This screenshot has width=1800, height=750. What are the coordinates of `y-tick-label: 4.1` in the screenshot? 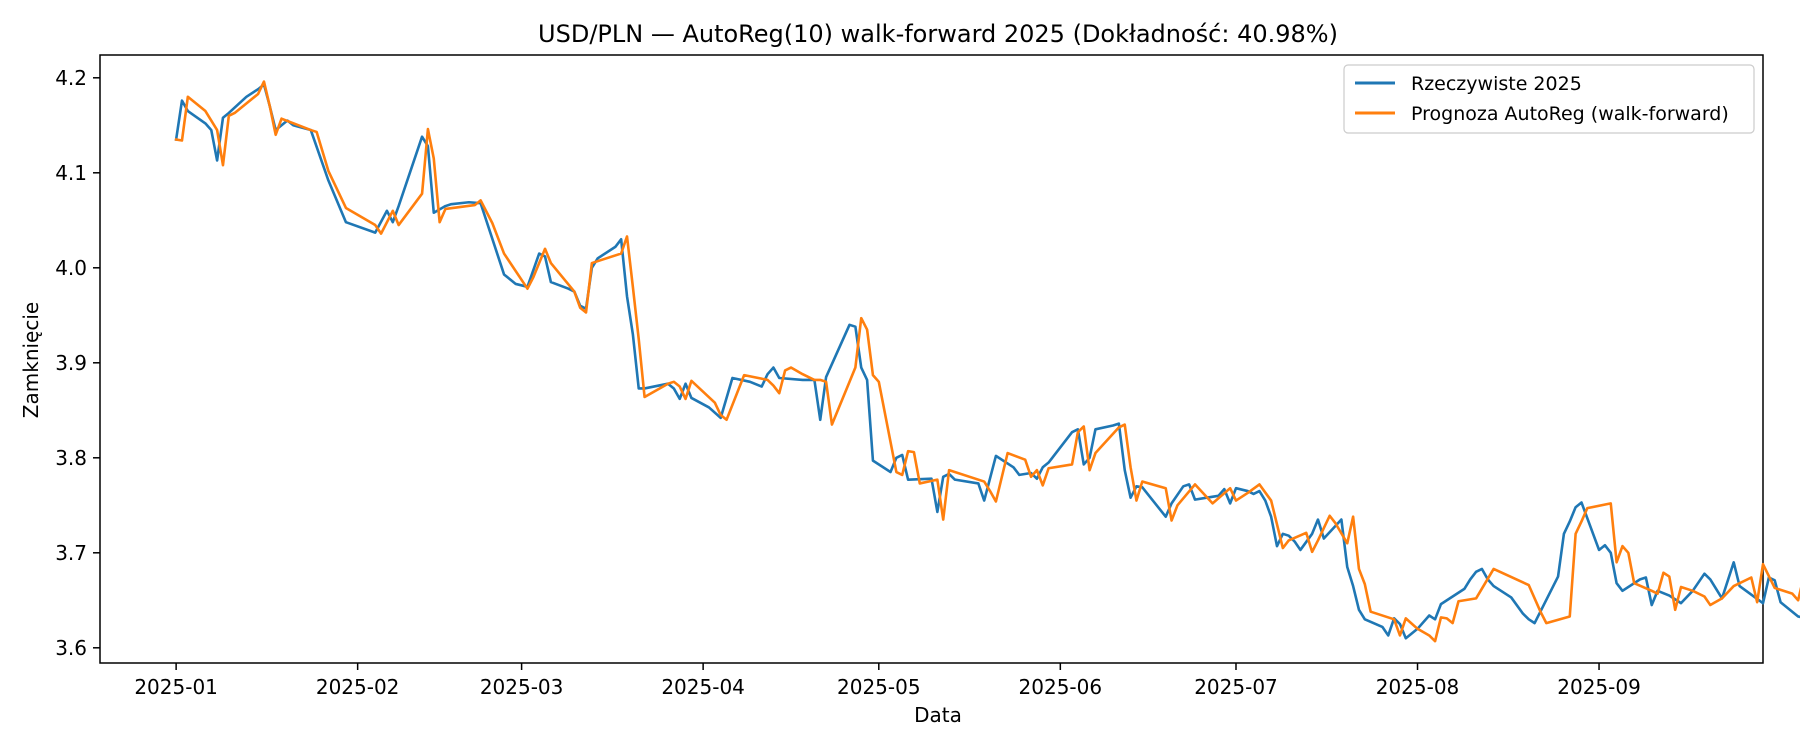 It's located at (71, 173).